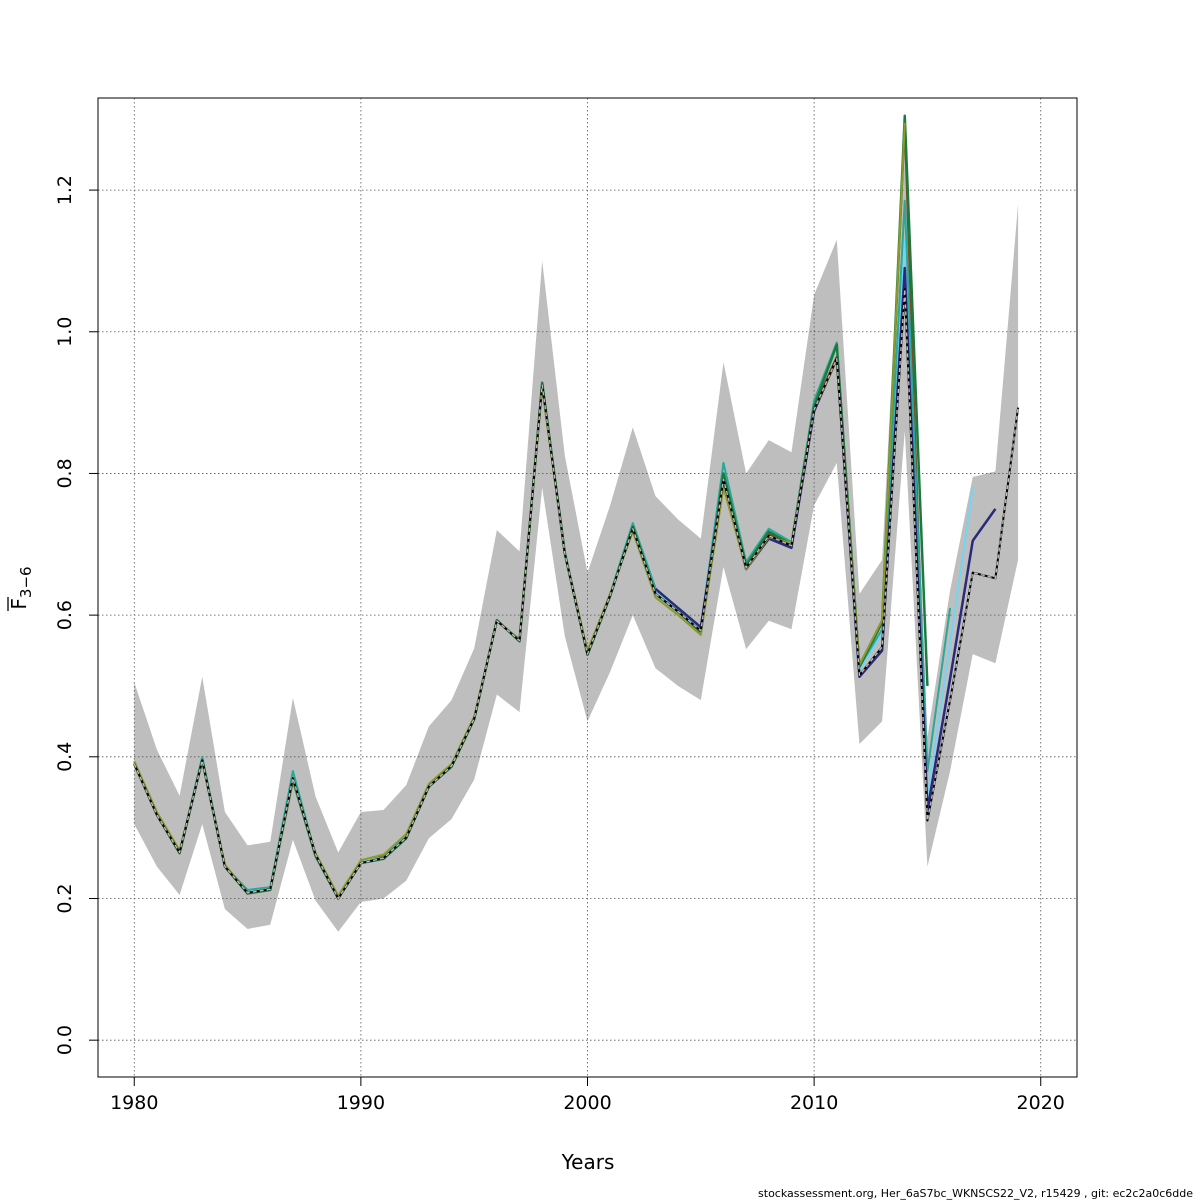 The height and width of the screenshot is (1200, 1200). What do you see at coordinates (19, 604) in the screenshot?
I see `y-axis-title-main: F` at bounding box center [19, 604].